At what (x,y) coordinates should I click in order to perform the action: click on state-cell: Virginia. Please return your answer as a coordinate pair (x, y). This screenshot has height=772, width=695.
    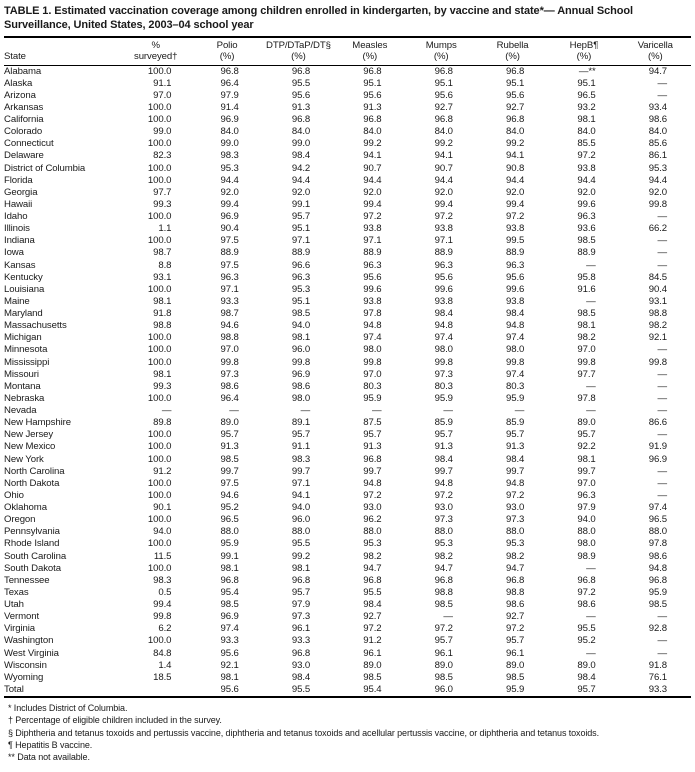
    Looking at the image, I should click on (20, 629).